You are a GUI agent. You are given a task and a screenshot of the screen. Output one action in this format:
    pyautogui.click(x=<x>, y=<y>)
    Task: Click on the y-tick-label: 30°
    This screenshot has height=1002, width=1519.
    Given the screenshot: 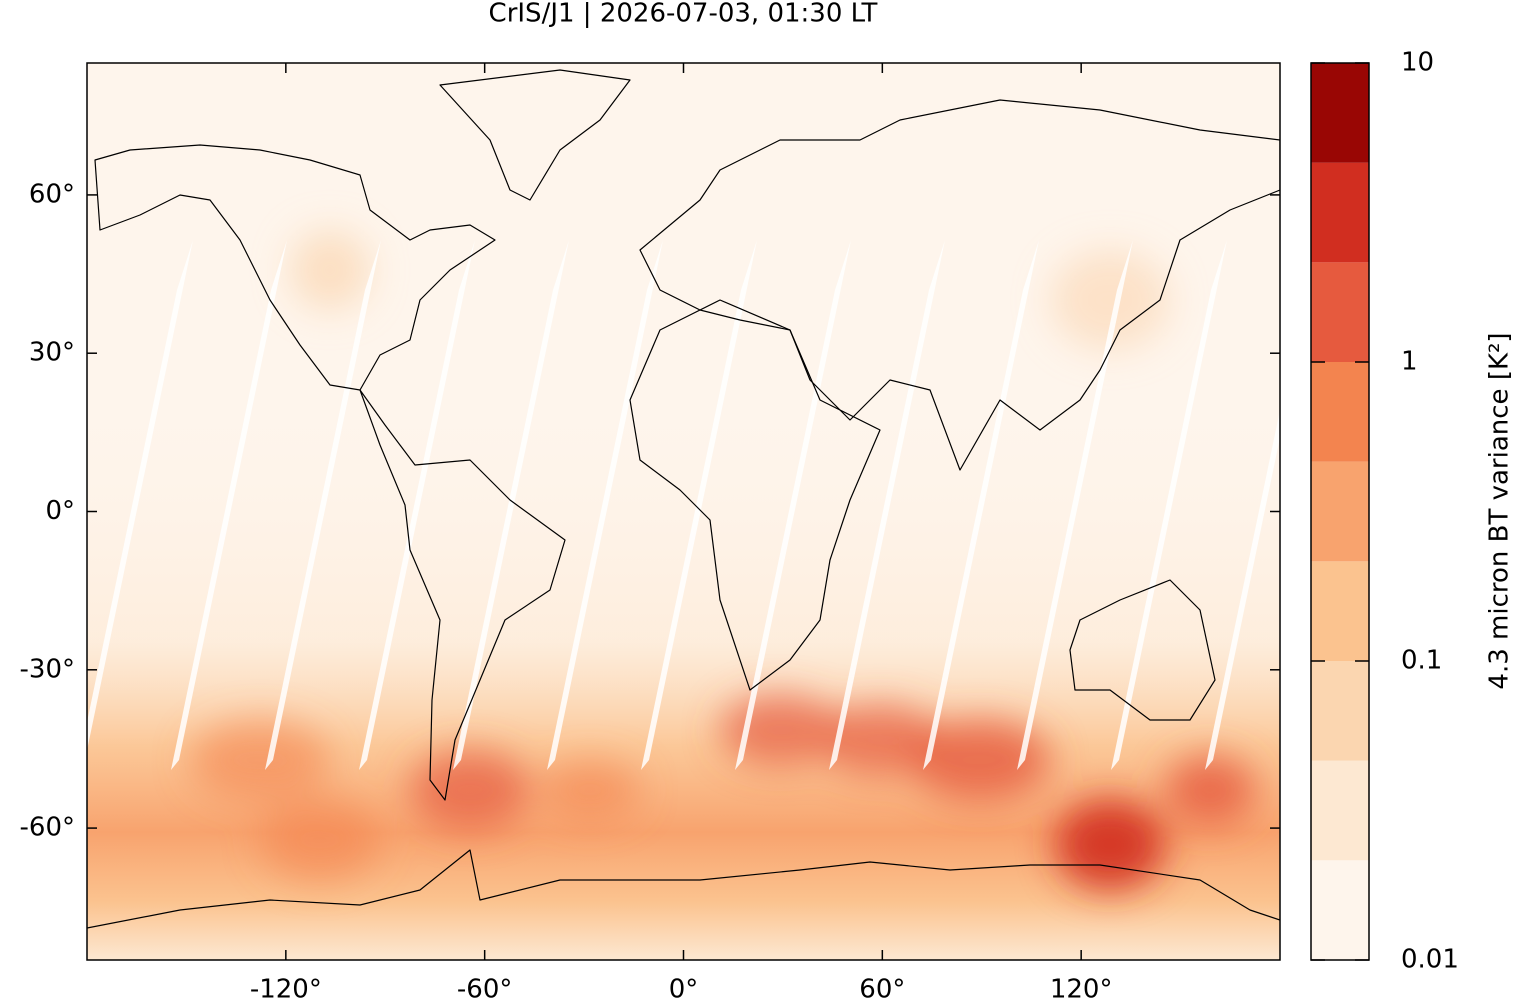 What is the action you would take?
    pyautogui.click(x=52, y=353)
    